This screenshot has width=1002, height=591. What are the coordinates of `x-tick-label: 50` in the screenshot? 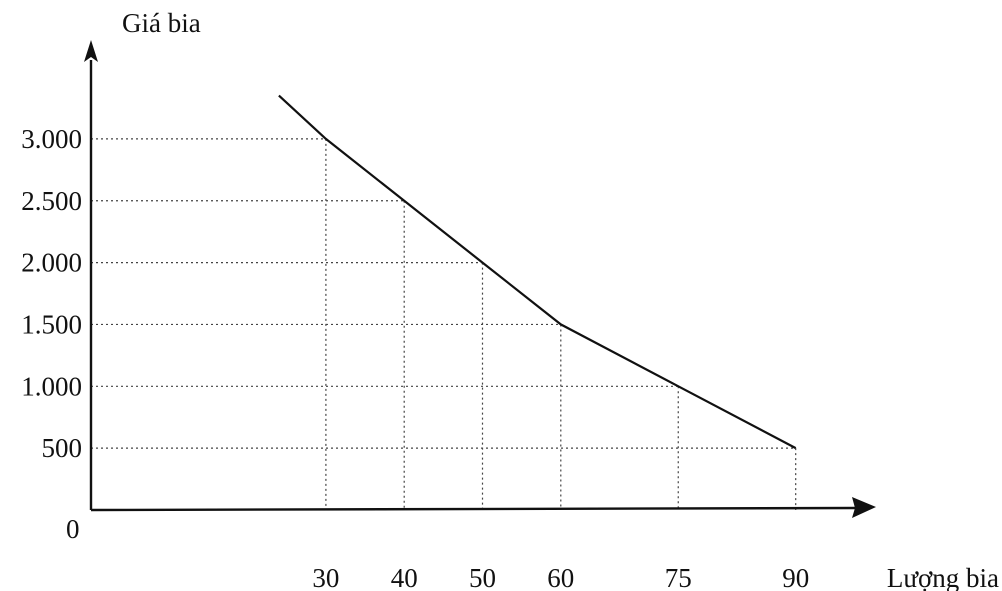 It's located at (482, 577).